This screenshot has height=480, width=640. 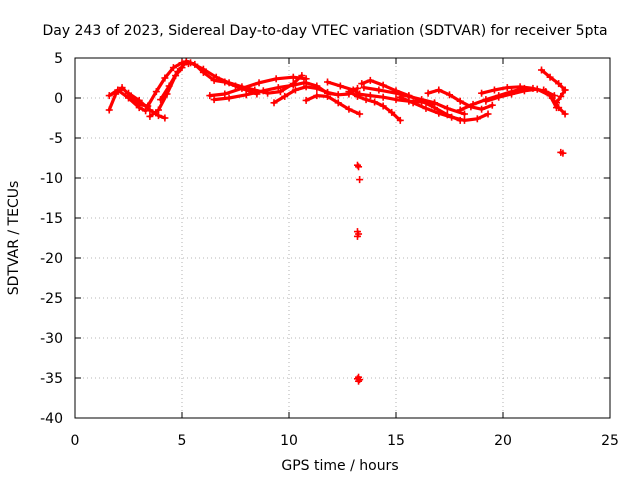 I want to click on y-tick-label: -20, so click(x=51, y=259).